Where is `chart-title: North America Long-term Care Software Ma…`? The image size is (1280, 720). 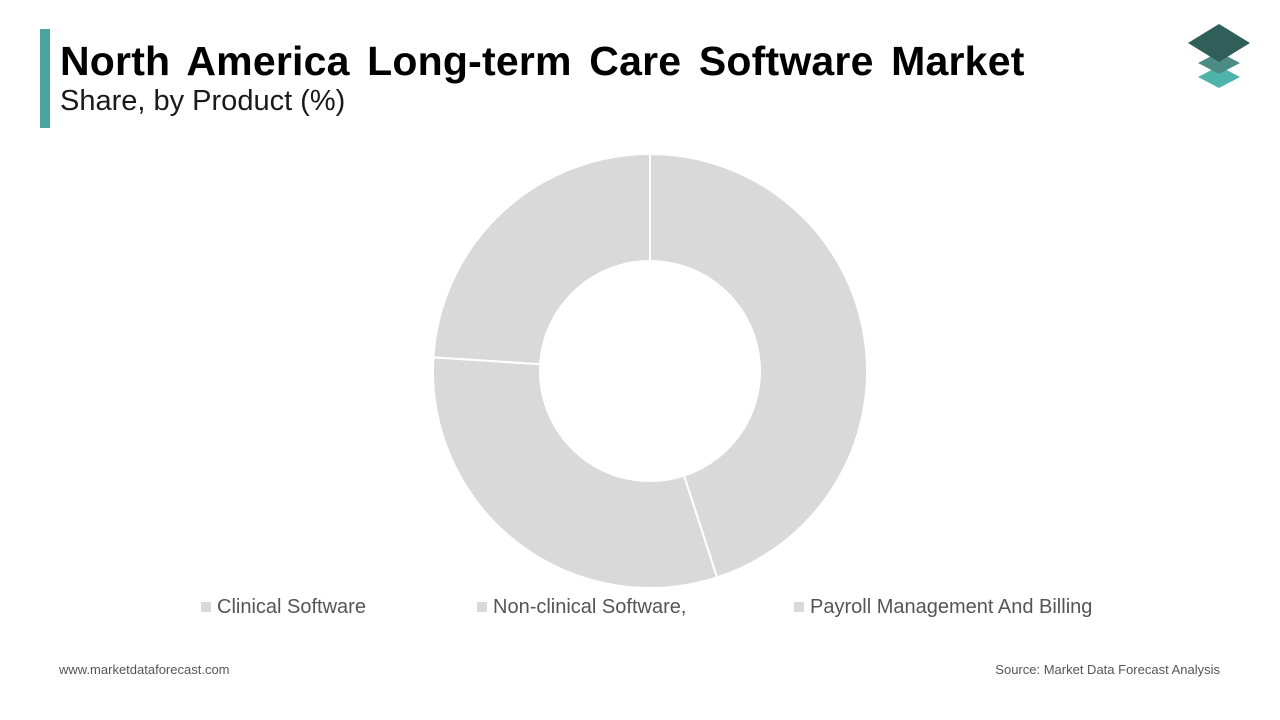 chart-title: North America Long-term Care Software Ma… is located at coordinates (542, 61).